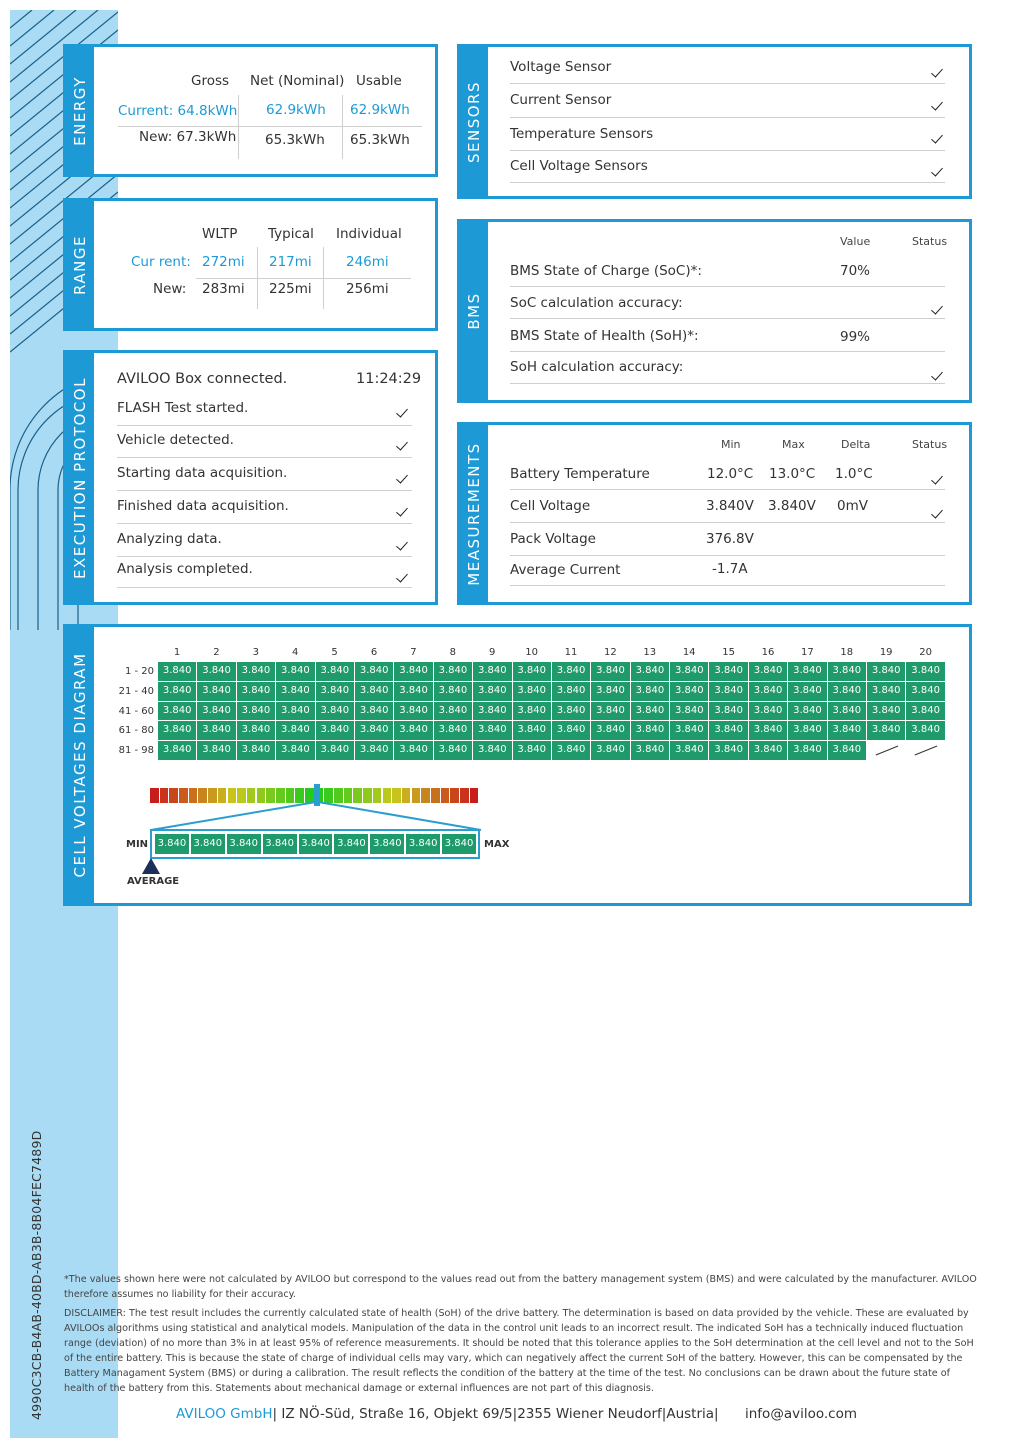 Image resolution: width=1024 pixels, height=1449 pixels. I want to click on meas-col-max: Max, so click(793, 444).